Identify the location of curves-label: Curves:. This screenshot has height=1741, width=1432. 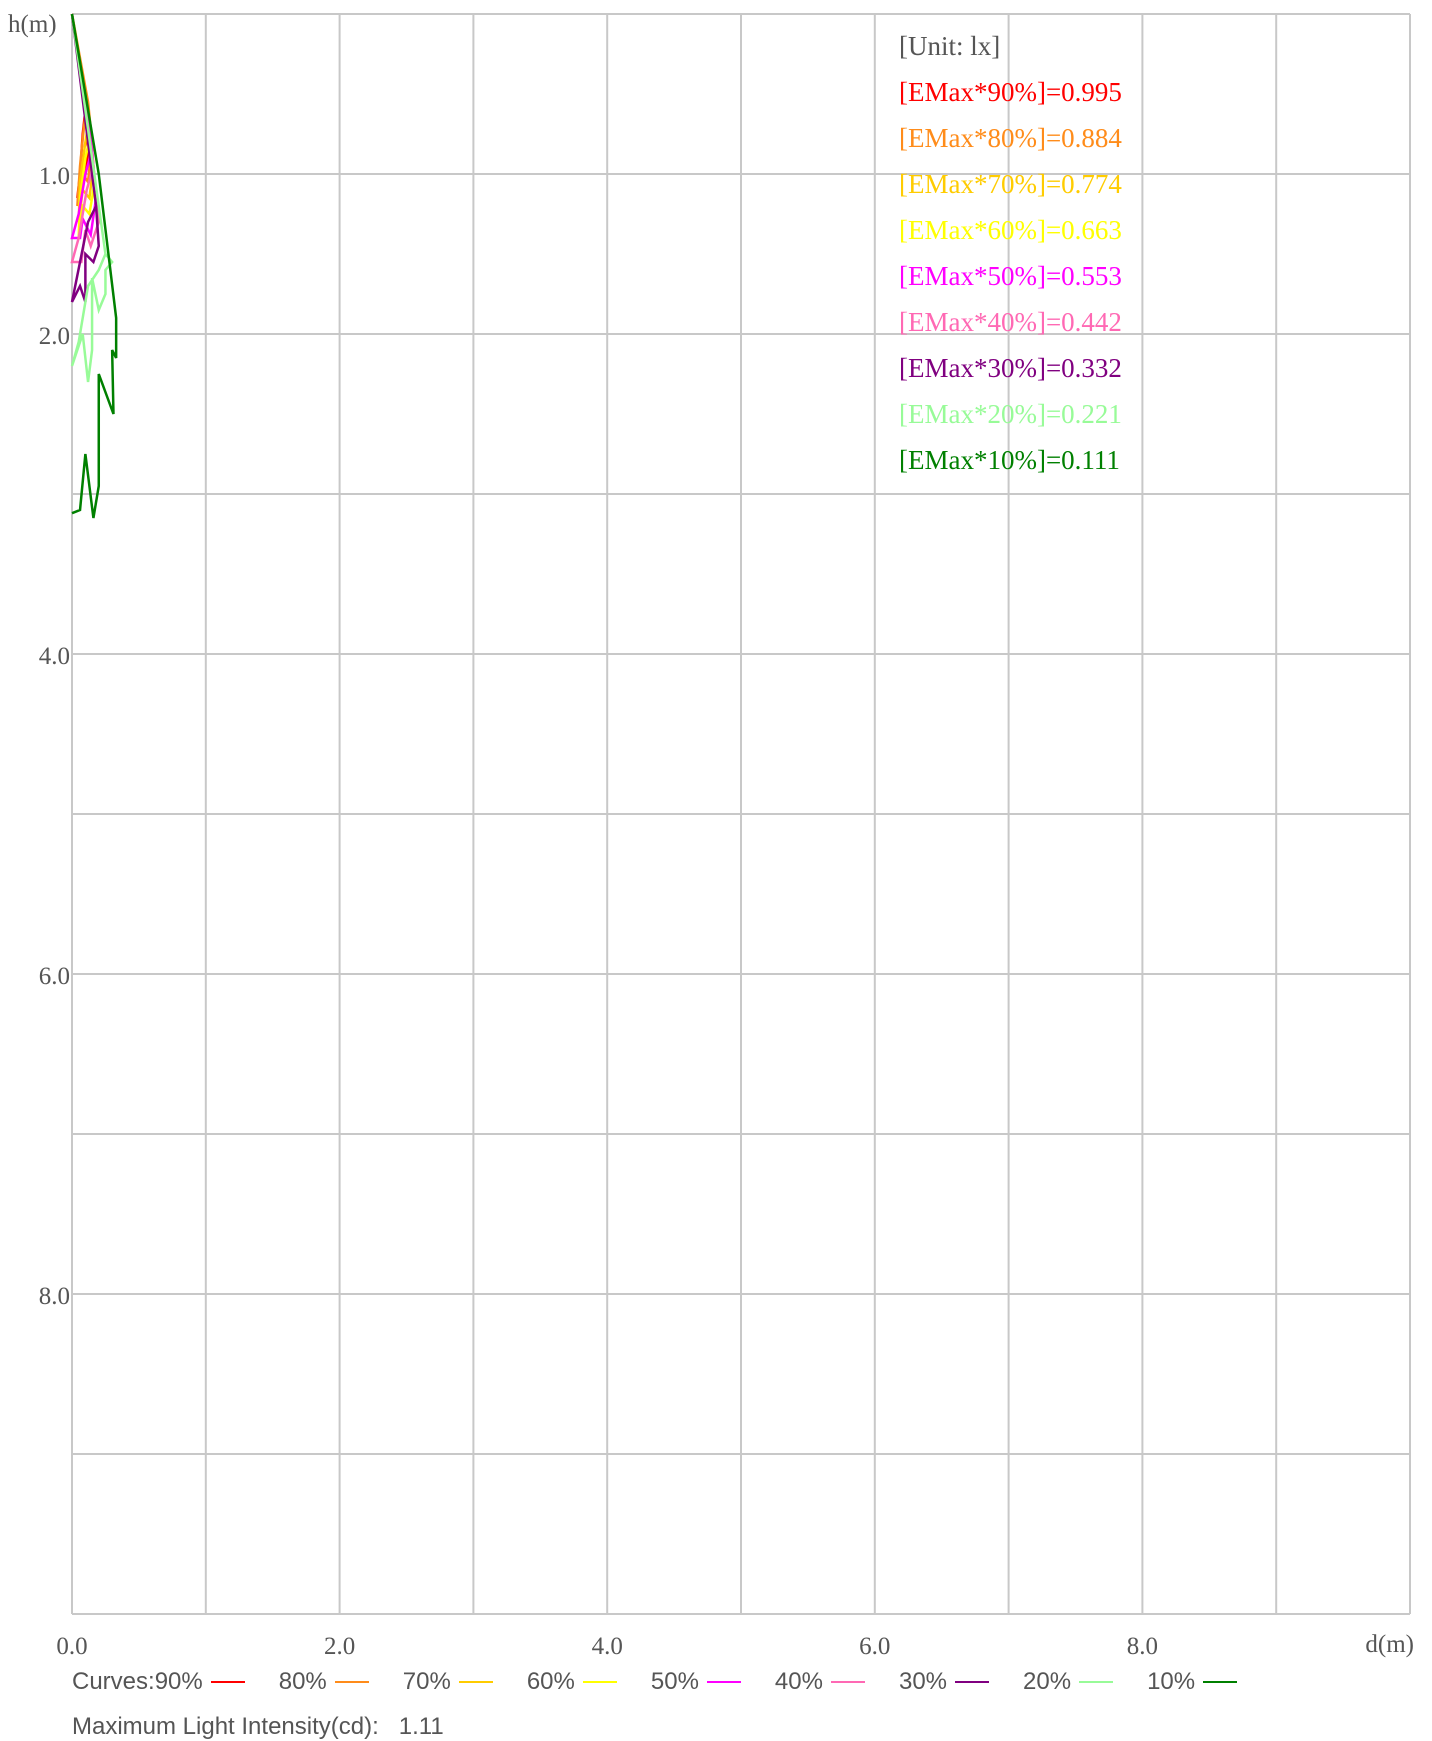
(113, 1681).